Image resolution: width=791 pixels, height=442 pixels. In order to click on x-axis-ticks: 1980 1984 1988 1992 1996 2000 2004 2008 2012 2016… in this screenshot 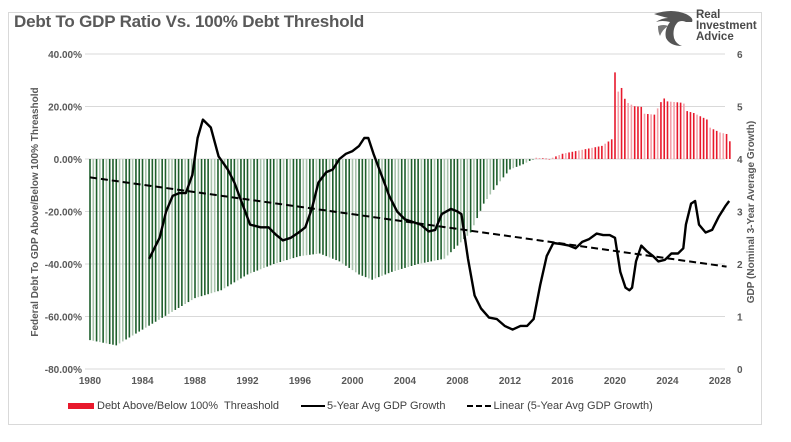, I will do `click(405, 381)`.